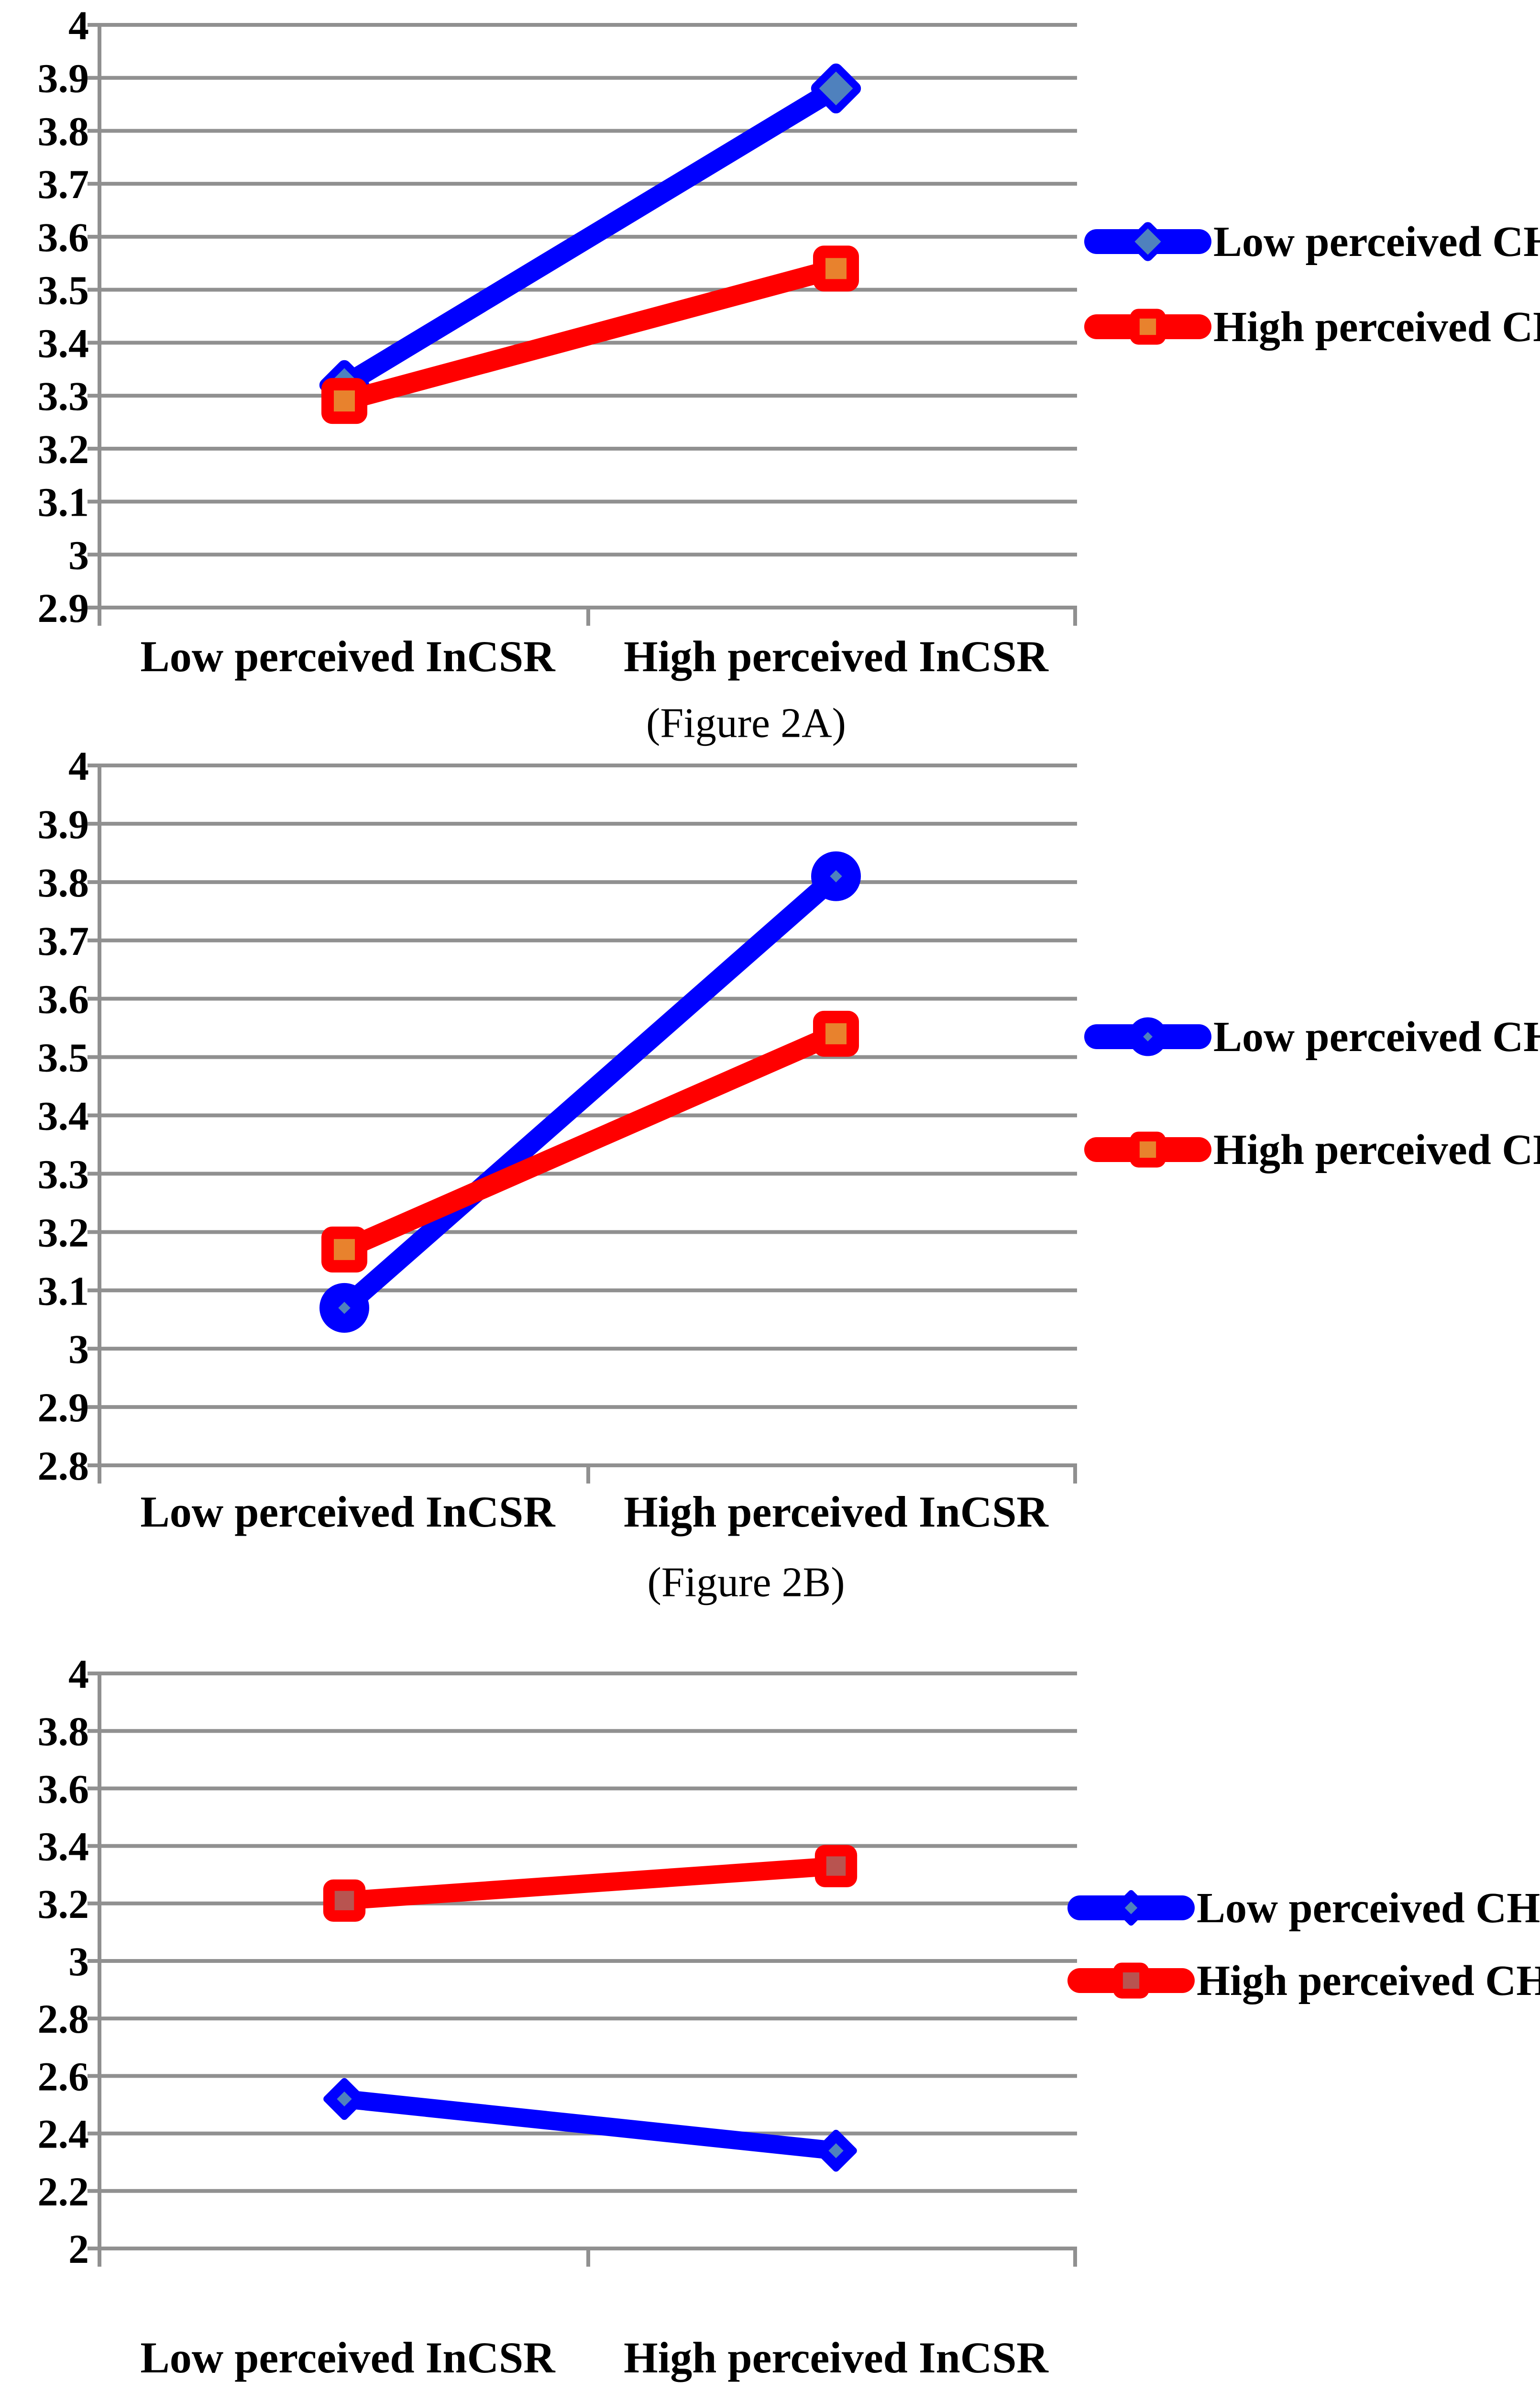 Image resolution: width=1540 pixels, height=2392 pixels. Describe the element at coordinates (836, 88) in the screenshot. I see `series-low-perceived-ch-diamond-marker` at that location.